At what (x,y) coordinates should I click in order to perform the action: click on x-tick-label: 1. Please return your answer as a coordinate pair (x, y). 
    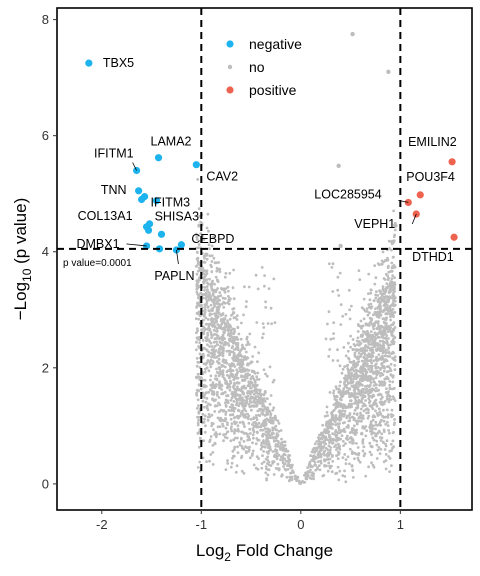
    Looking at the image, I should click on (400, 524).